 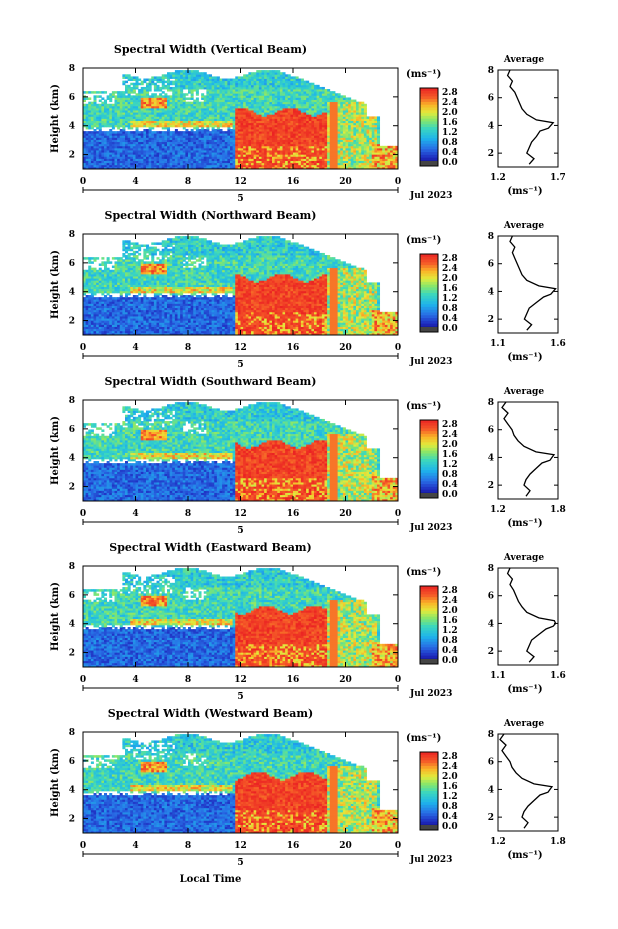 I want to click on heatmap, so click(x=240, y=119).